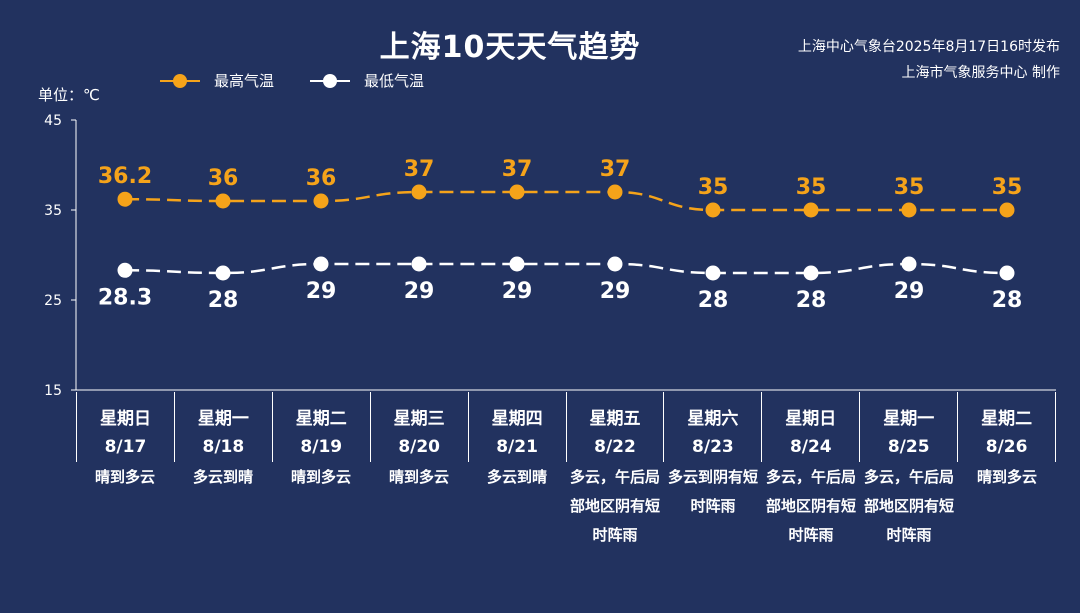  I want to click on date-label: 8/24, so click(810, 447).